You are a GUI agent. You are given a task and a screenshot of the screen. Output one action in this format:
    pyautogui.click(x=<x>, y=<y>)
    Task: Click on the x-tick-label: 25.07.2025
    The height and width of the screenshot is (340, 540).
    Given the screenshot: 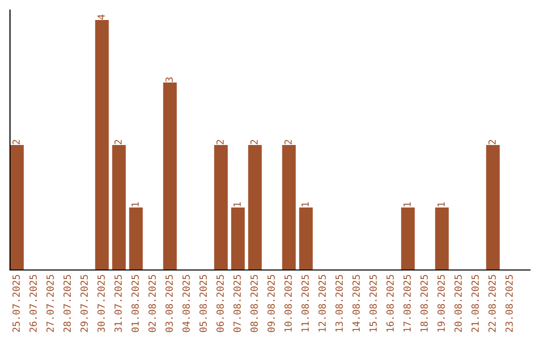 What is the action you would take?
    pyautogui.click(x=16, y=303)
    